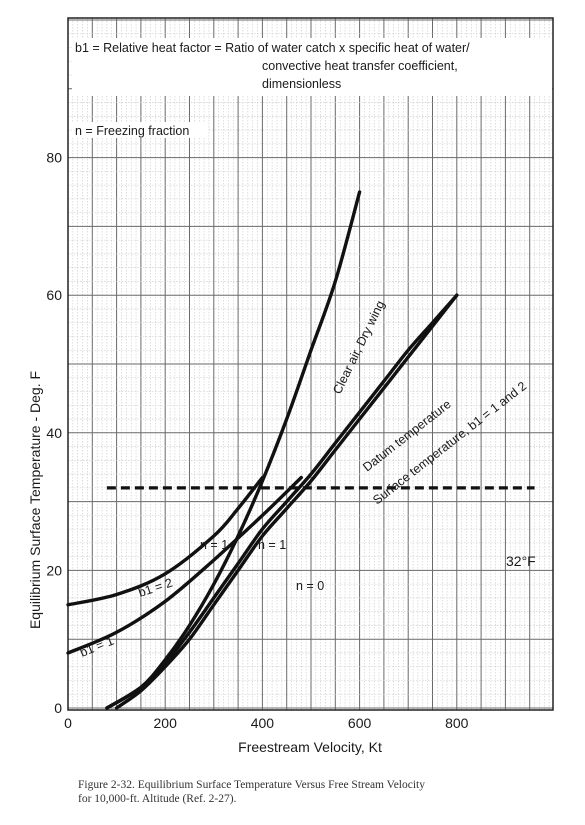  What do you see at coordinates (35, 500) in the screenshot?
I see `y-axis-label: Equilibrium Surface Temperature - Deg. F` at bounding box center [35, 500].